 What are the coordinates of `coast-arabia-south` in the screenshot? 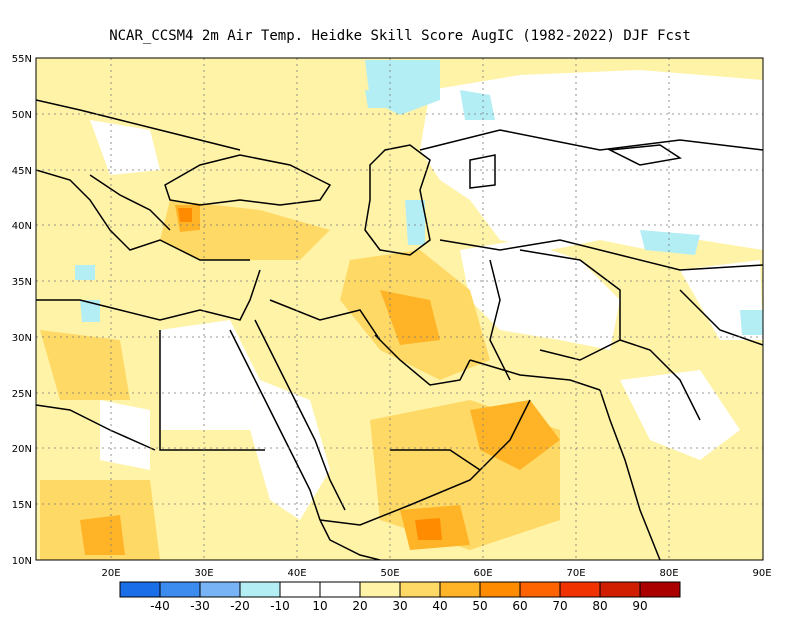 It's located at (425, 462).